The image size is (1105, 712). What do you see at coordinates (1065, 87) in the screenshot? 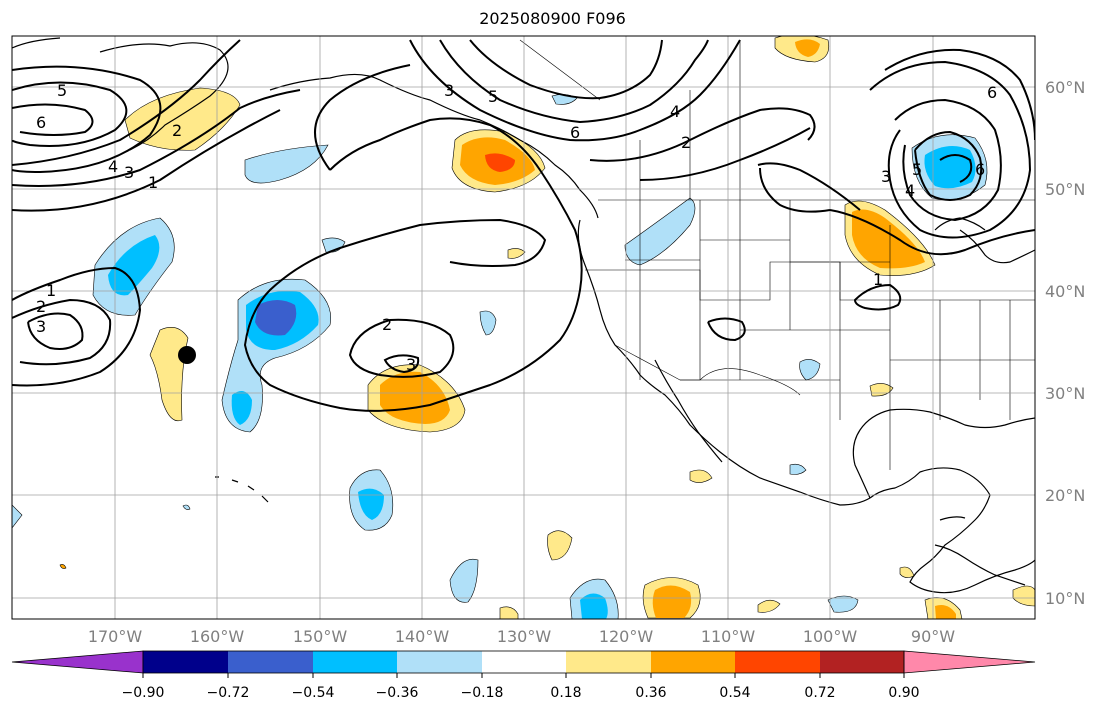
I see `lat-label: 60°N` at bounding box center [1065, 87].